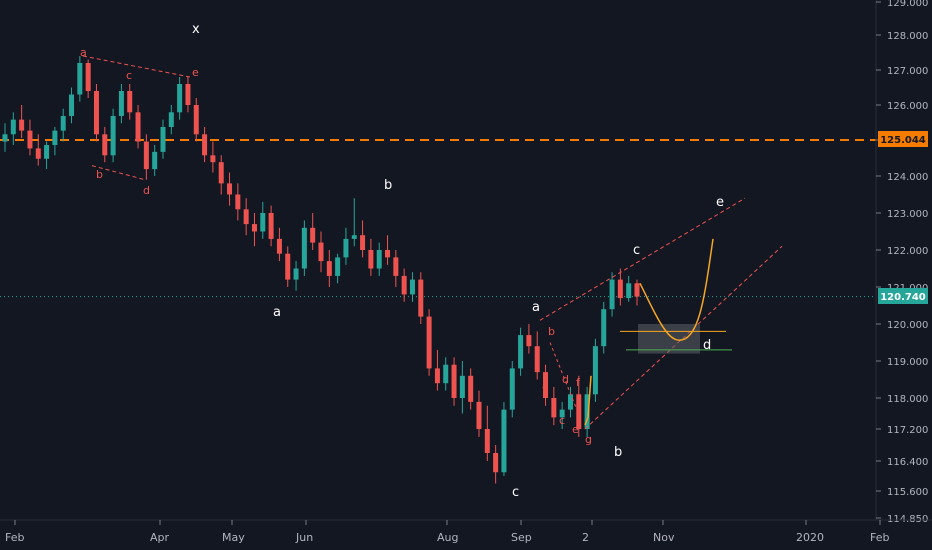 The width and height of the screenshot is (932, 550). I want to click on wave-label-a-major-1: a, so click(277, 312).